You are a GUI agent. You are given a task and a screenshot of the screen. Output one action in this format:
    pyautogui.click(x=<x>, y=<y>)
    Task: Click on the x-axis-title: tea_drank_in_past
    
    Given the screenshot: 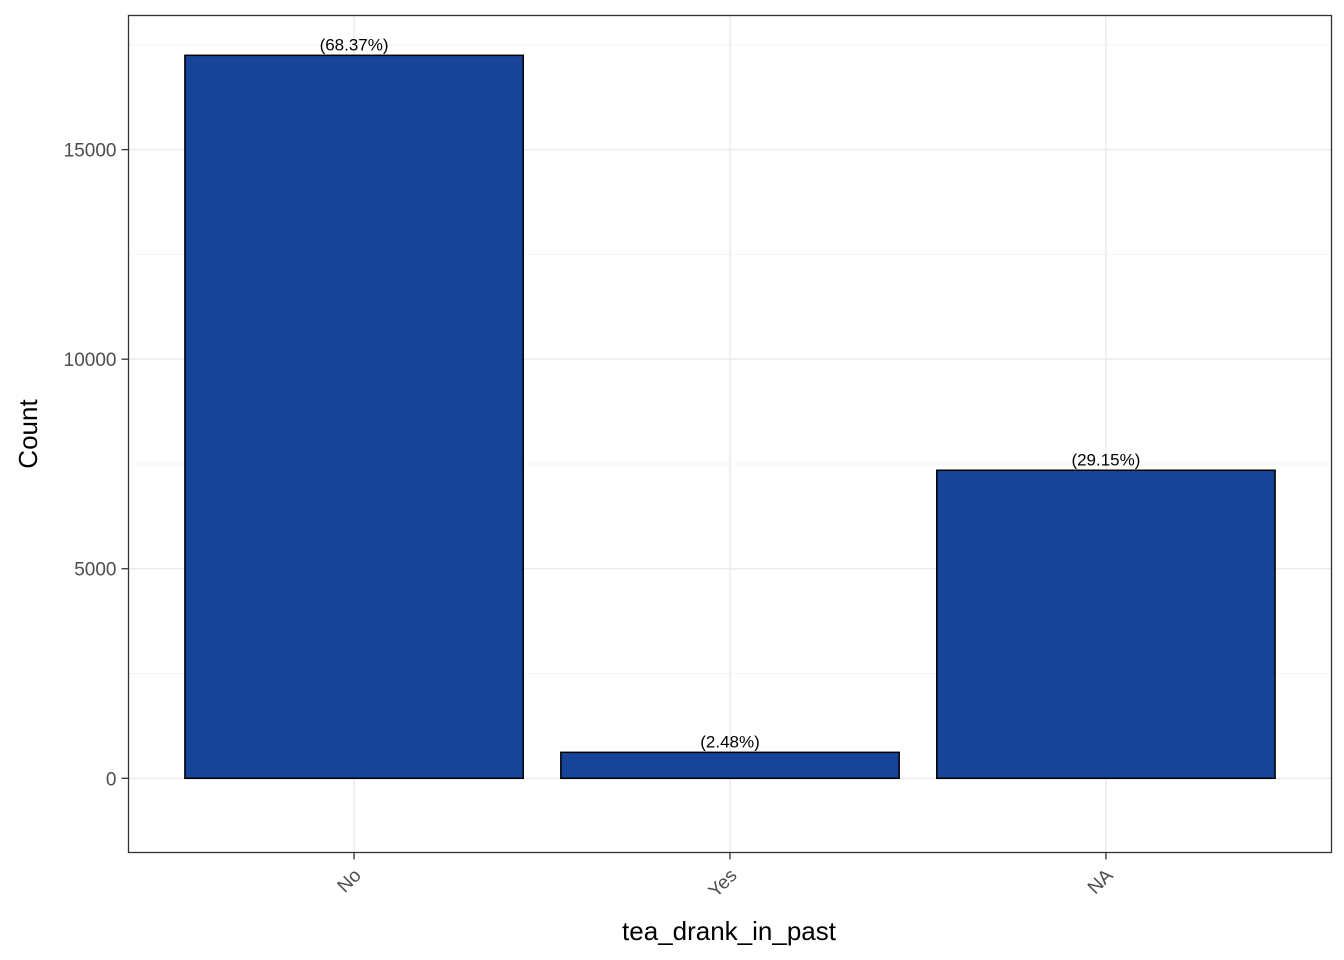 What is the action you would take?
    pyautogui.click(x=729, y=931)
    